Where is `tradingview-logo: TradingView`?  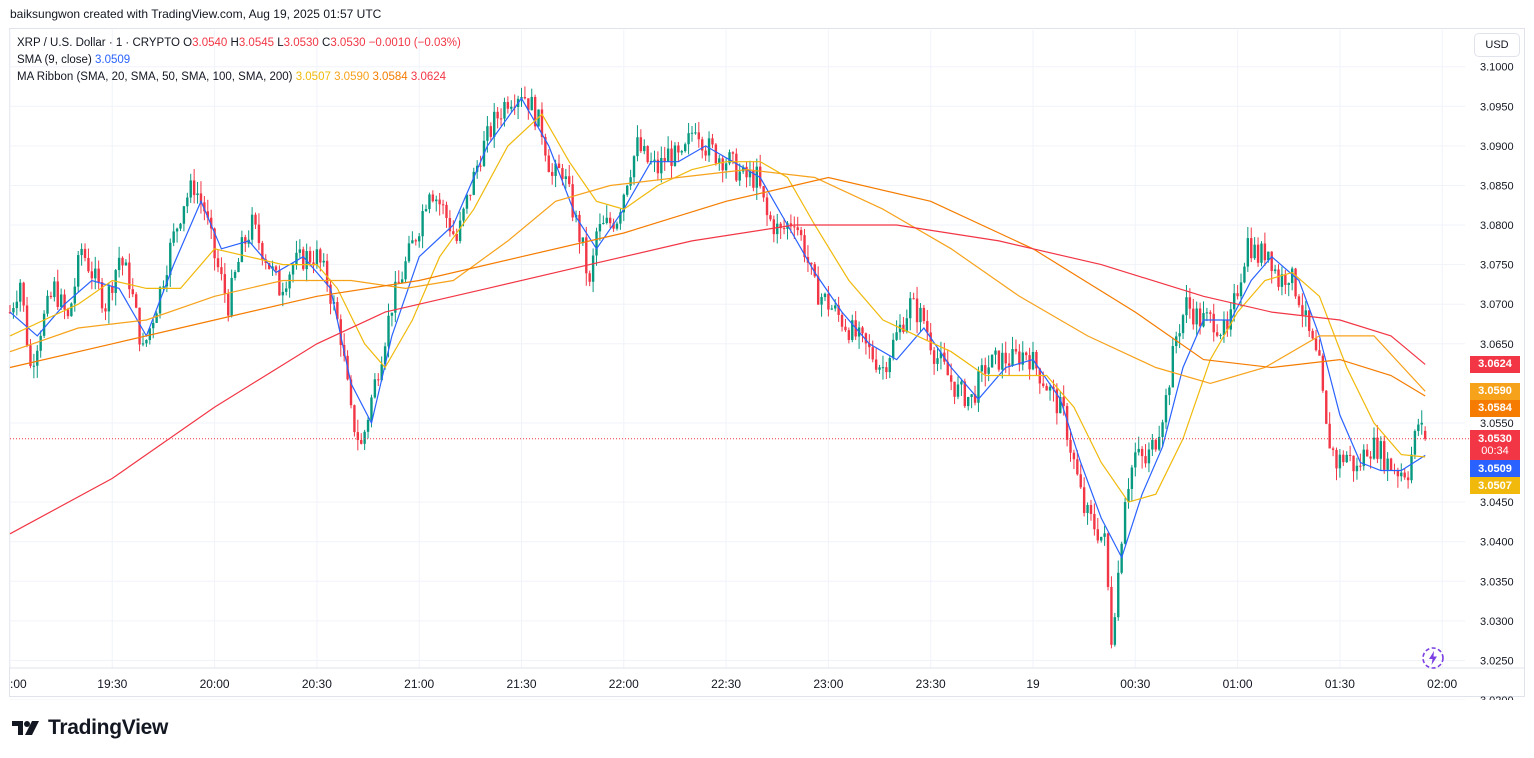
tradingview-logo: TradingView is located at coordinates (90, 728).